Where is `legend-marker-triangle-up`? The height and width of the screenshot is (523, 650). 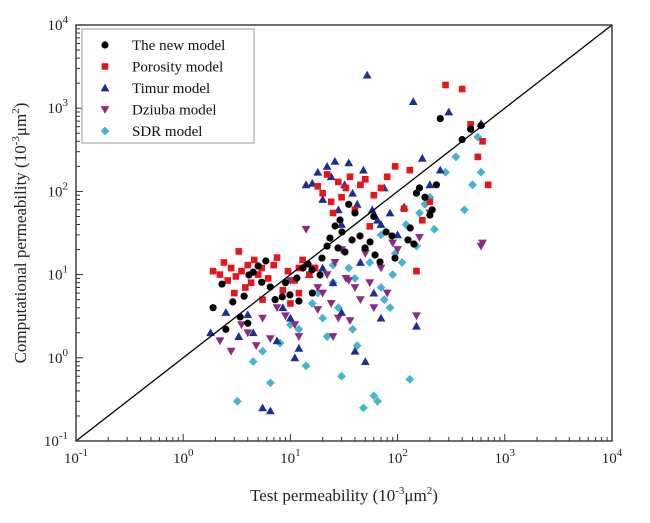 legend-marker-triangle-up is located at coordinates (105, 87).